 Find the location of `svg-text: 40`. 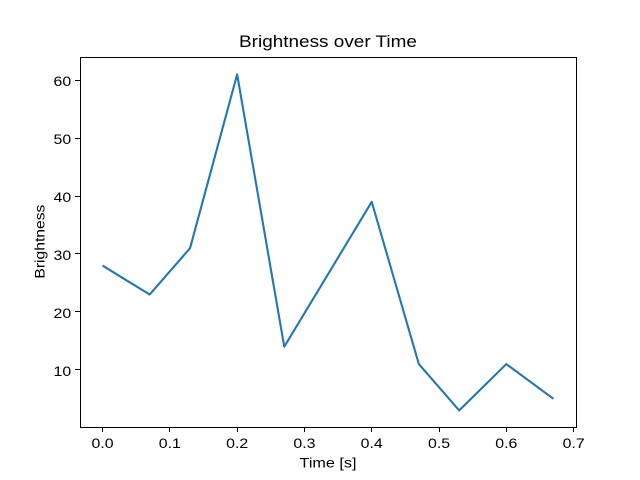

svg-text: 40 is located at coordinates (63, 197).